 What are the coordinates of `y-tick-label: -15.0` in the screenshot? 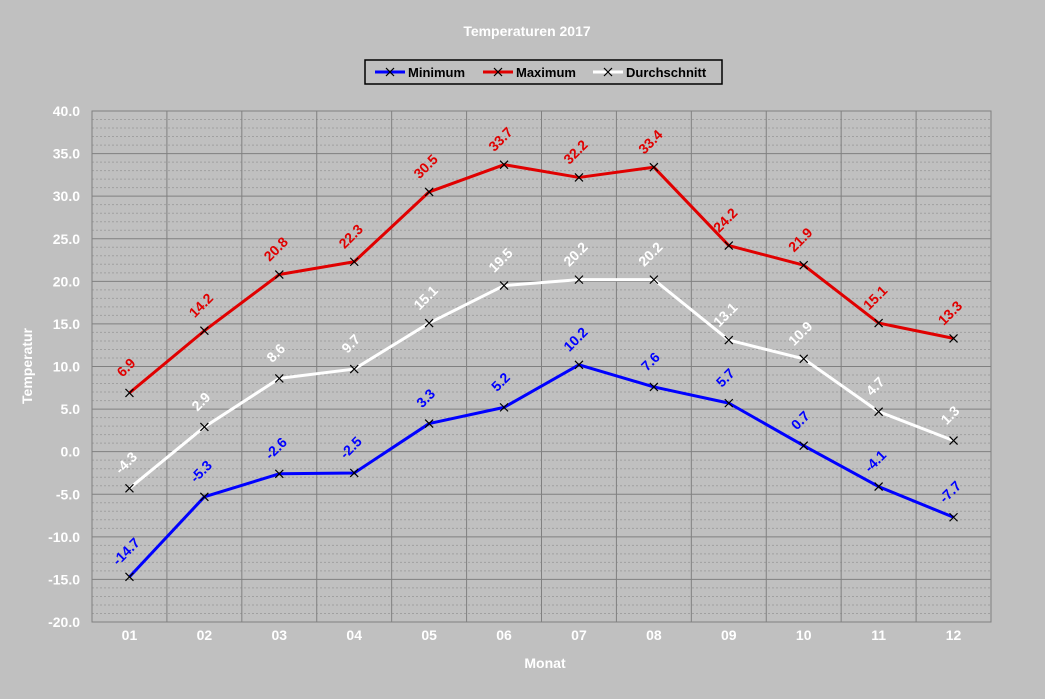 It's located at (64, 579).